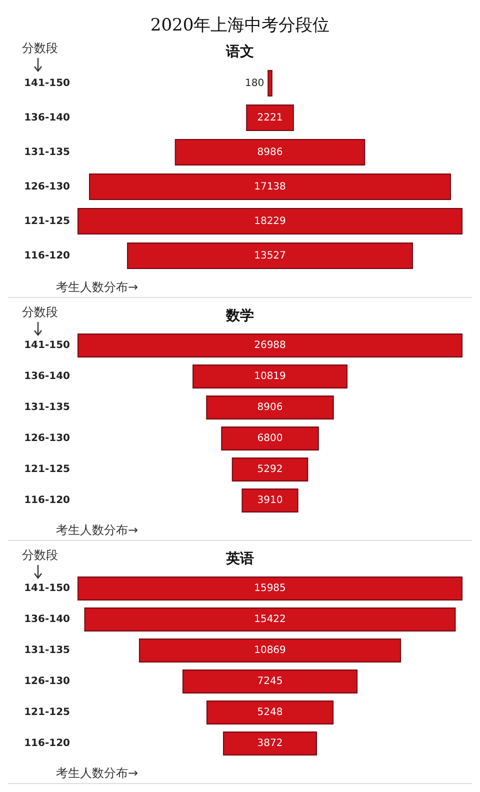 This screenshot has height=792, width=480. I want to click on data-label: 5248, so click(270, 712).